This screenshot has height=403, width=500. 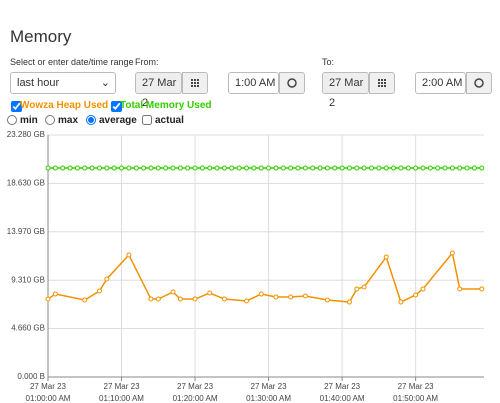 What do you see at coordinates (253, 83) in the screenshot?
I see `from-time: 1:00 AM` at bounding box center [253, 83].